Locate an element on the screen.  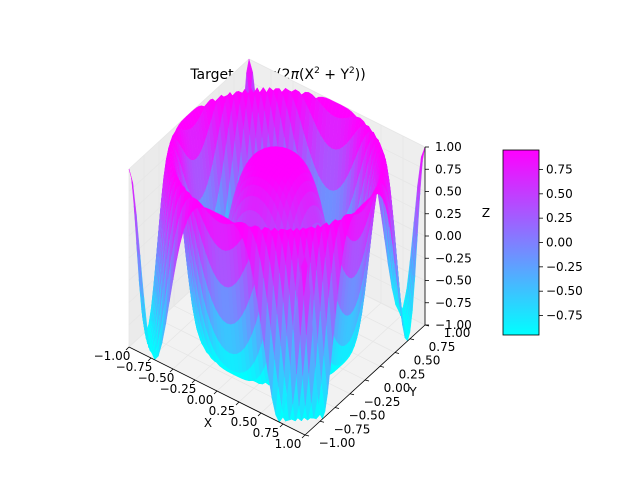
y-tick-label: −0.25 is located at coordinates (382, 402).